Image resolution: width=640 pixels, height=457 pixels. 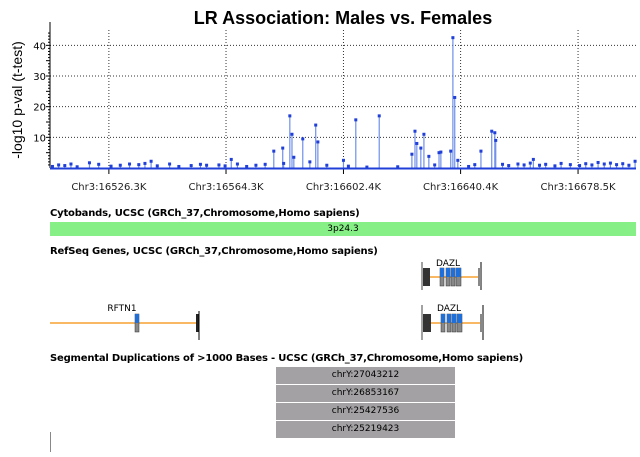 I want to click on cytoband-3p24.3: 3p24.3, so click(x=343, y=229).